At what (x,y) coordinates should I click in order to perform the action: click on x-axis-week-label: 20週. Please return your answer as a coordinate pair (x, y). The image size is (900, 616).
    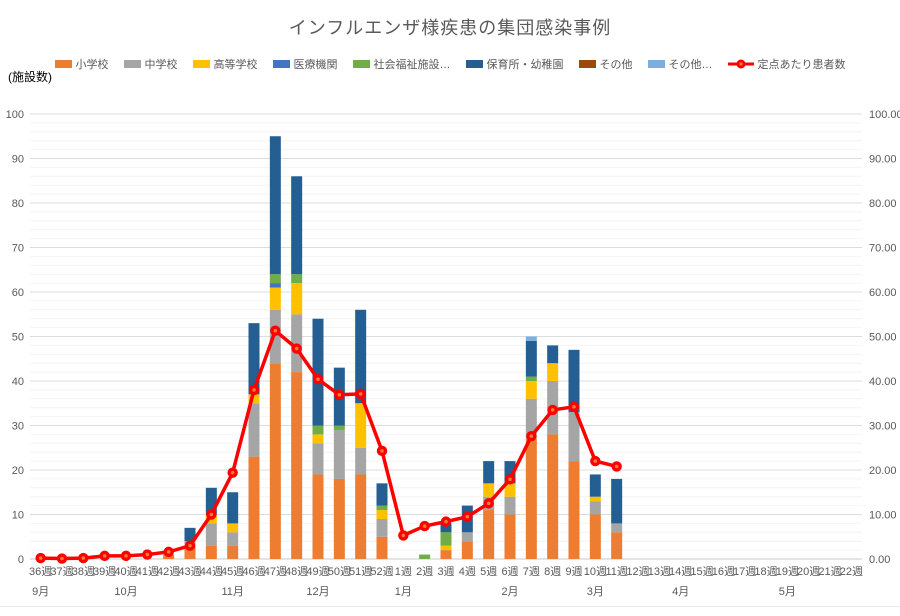
    Looking at the image, I should click on (808, 571).